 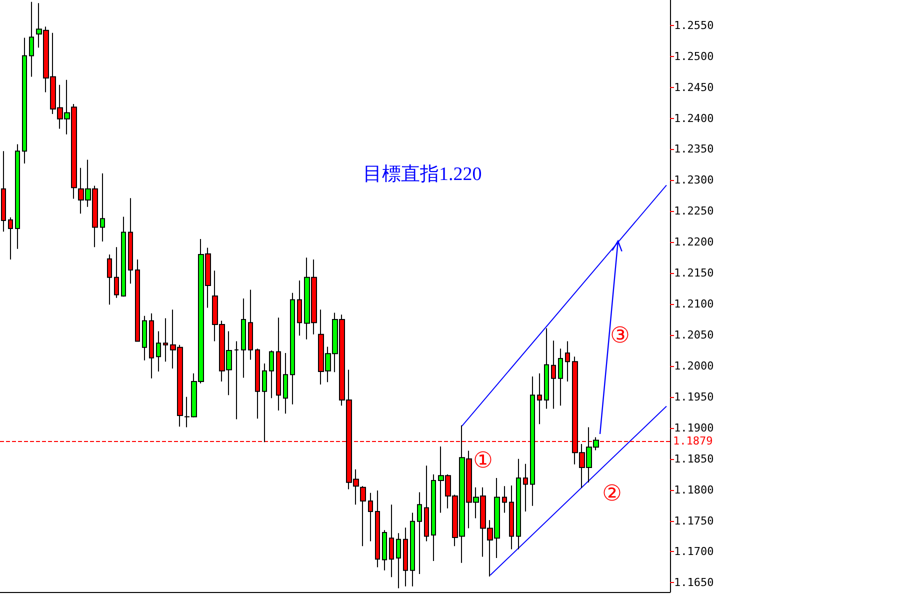 What do you see at coordinates (694, 25) in the screenshot?
I see `y-tick-label: 1.2550` at bounding box center [694, 25].